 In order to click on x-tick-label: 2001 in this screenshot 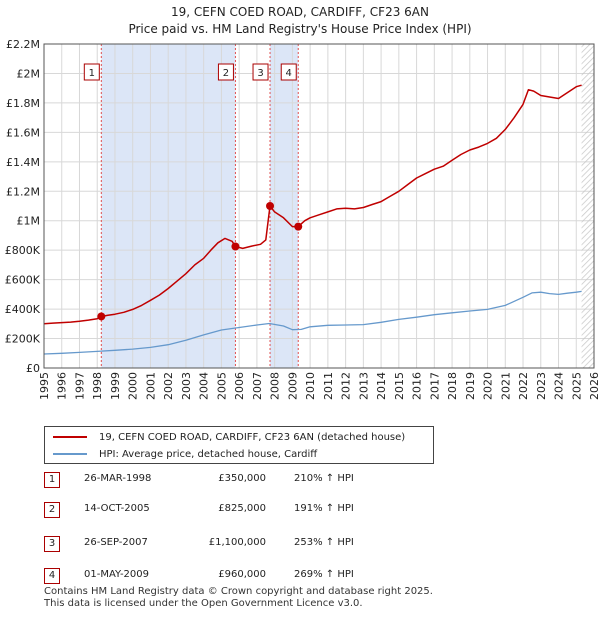, I will do `click(150, 386)`.